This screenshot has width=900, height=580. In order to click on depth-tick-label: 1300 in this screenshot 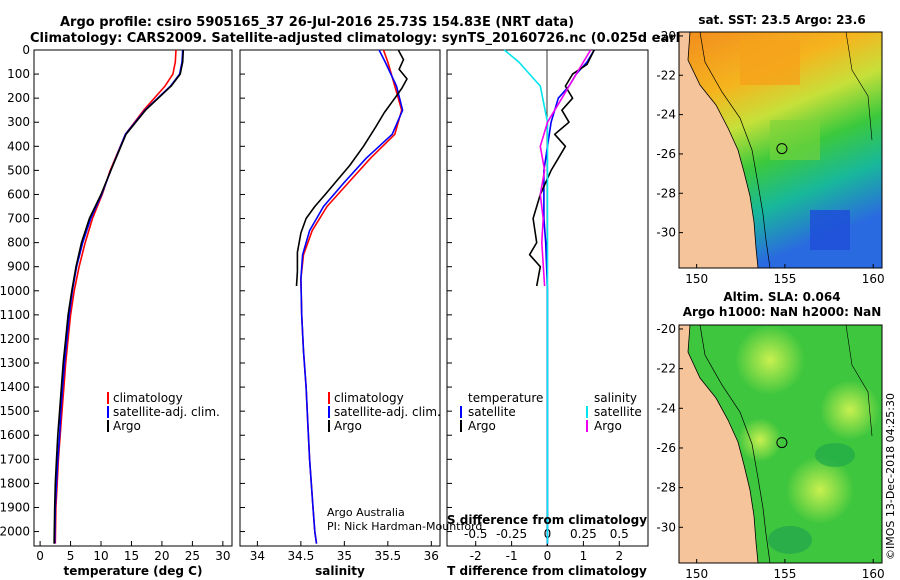, I will do `click(15, 363)`.